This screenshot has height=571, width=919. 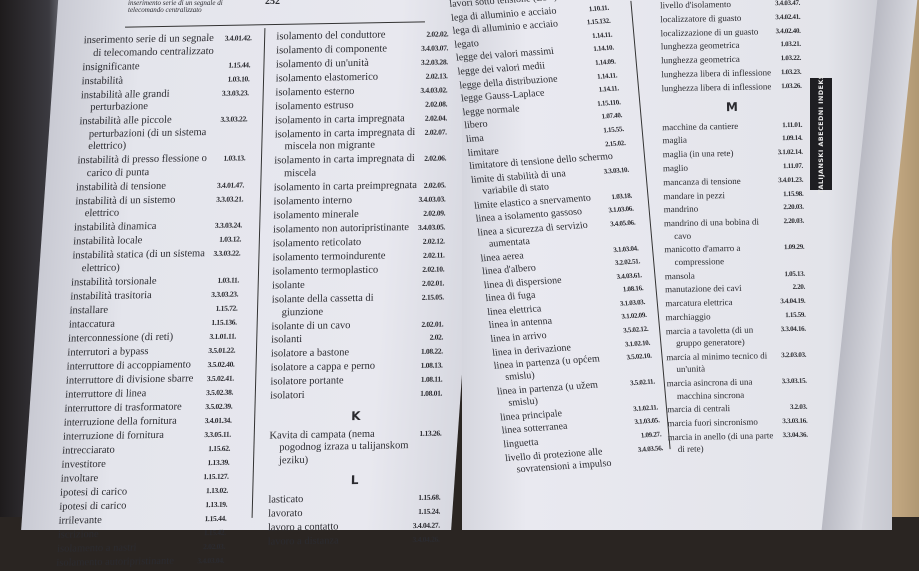 I want to click on index-code: 1.10.11., so click(x=595, y=8).